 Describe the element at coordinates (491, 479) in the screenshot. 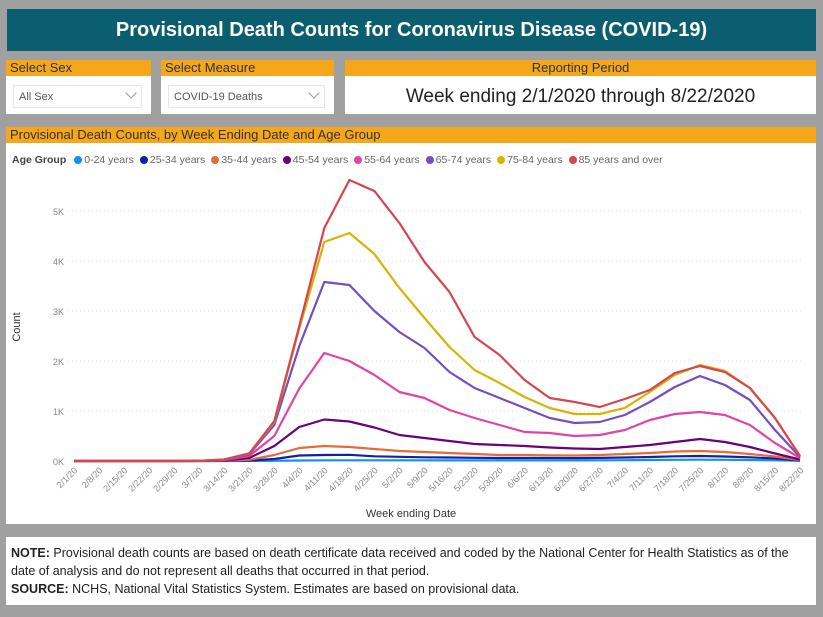

I see `x-tick-label: 5/30/20` at that location.